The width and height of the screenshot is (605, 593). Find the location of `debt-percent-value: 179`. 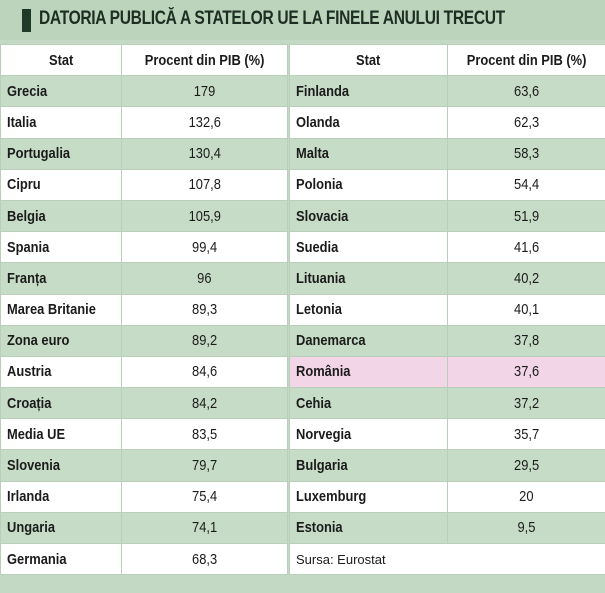

debt-percent-value: 179 is located at coordinates (204, 91).